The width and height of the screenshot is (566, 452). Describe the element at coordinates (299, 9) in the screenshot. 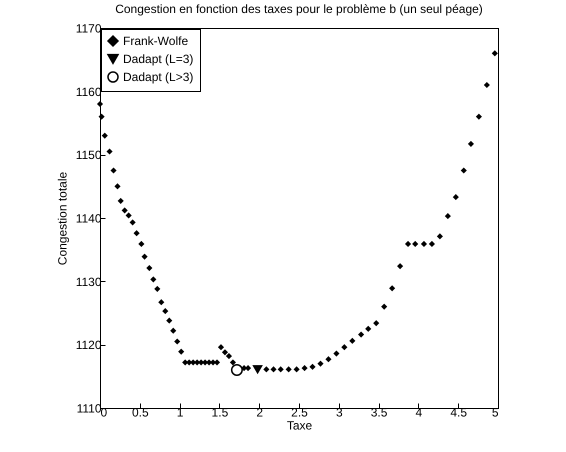

I see `chart-title: Congestion en fonction des taxes pour le problème b (un seul péage)` at that location.